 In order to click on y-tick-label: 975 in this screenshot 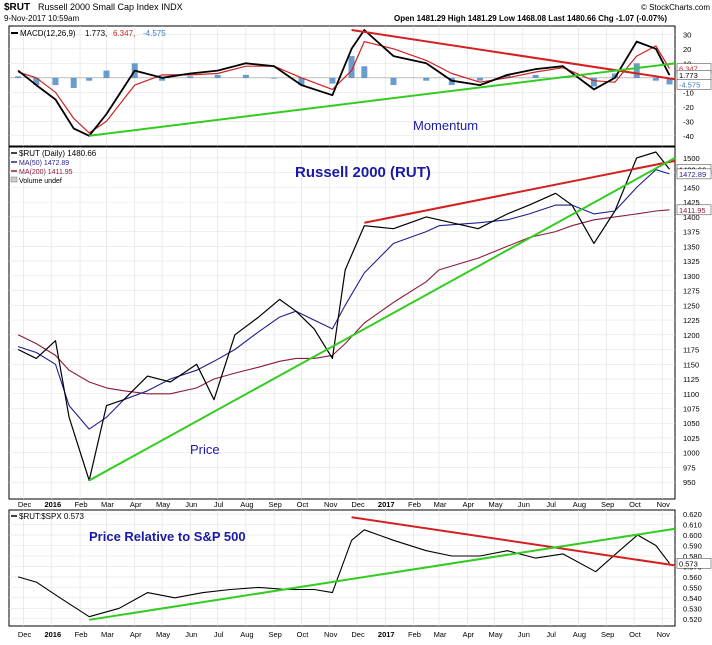, I will do `click(689, 467)`.